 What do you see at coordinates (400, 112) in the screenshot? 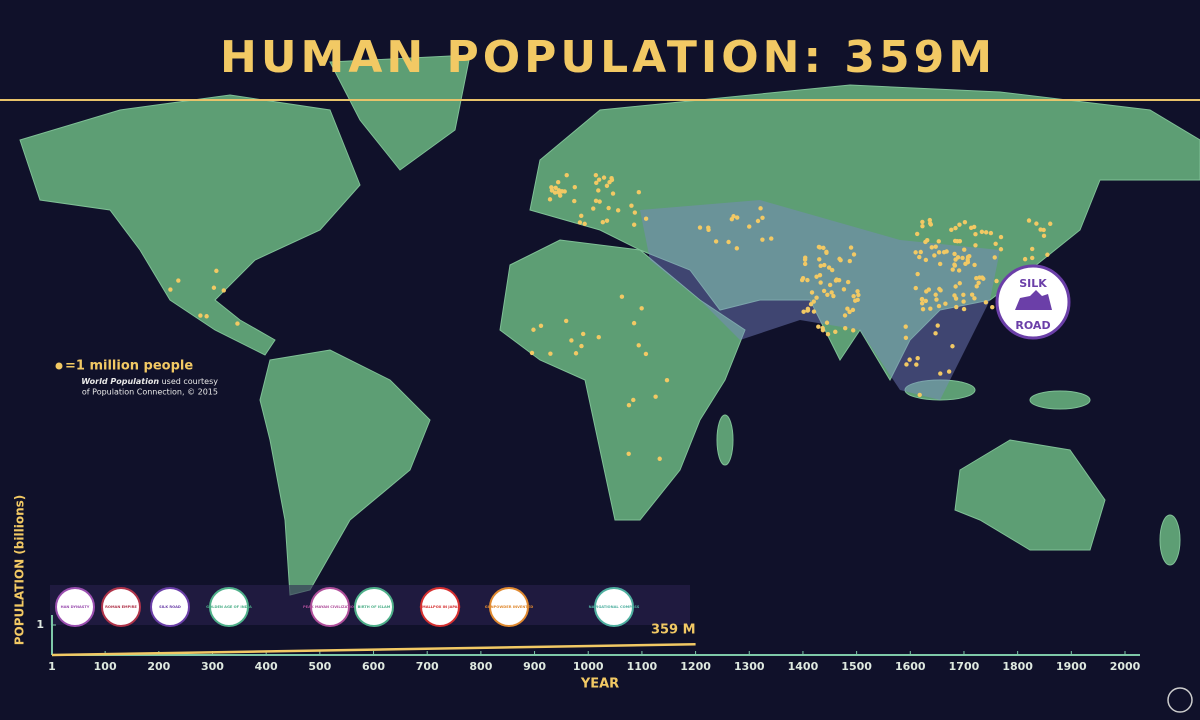
I see `greenland` at bounding box center [400, 112].